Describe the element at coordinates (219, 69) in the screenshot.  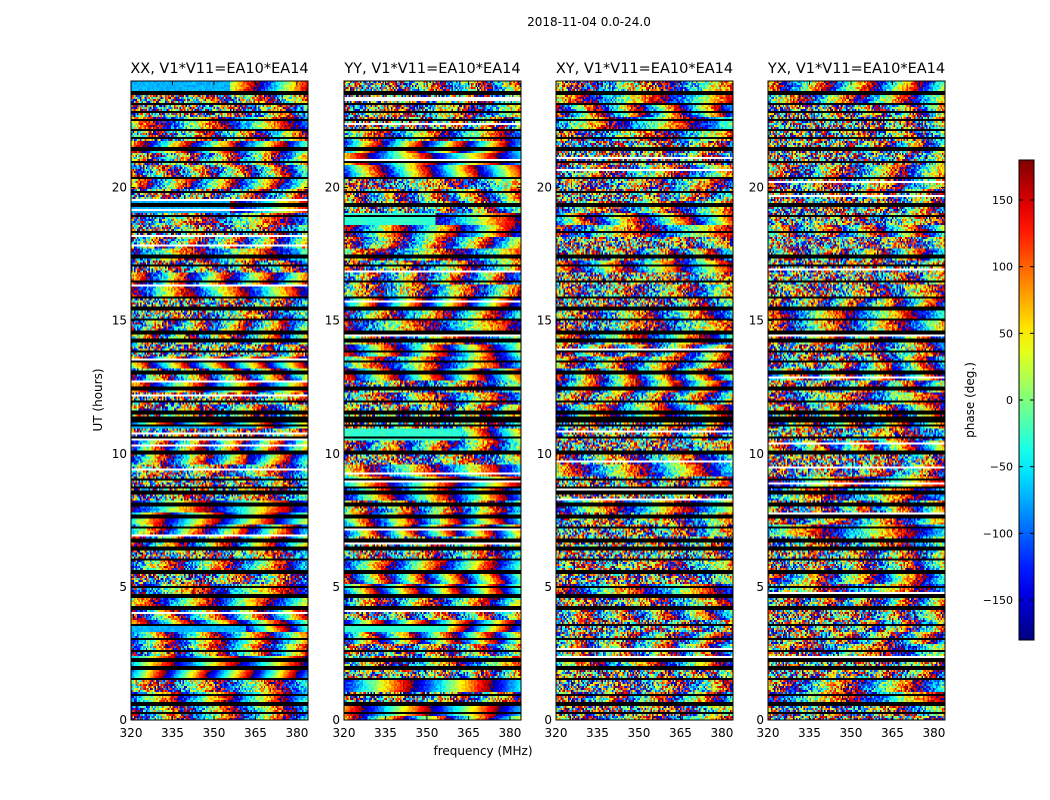
I see `panel-title: XX, V1*V11=EA10*EA14` at that location.